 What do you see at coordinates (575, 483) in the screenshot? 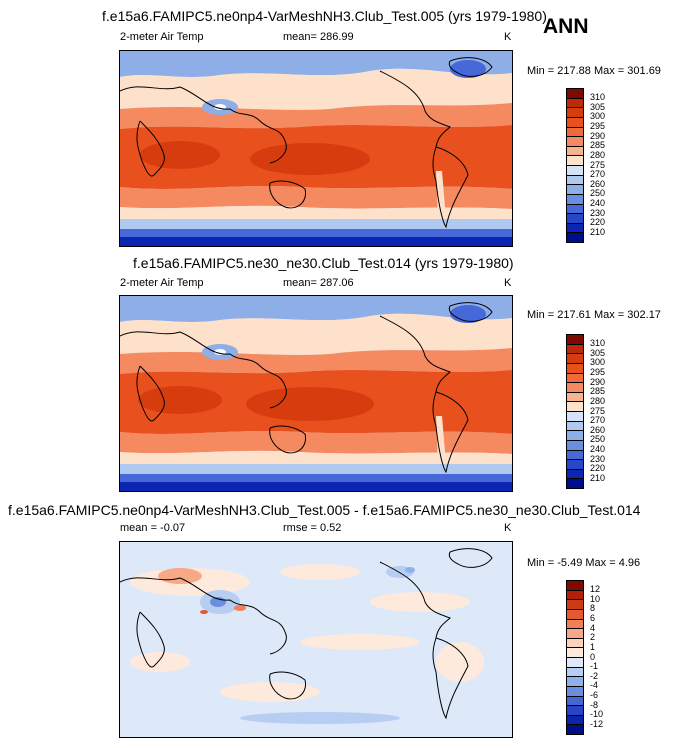
I see `panel2-colorbar-cell` at bounding box center [575, 483].